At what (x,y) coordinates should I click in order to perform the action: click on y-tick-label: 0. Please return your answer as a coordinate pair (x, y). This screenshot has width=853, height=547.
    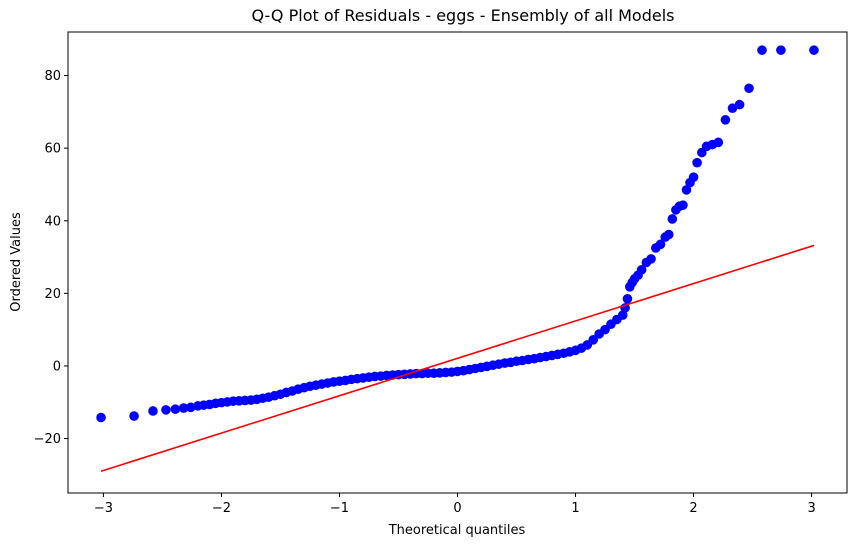
    Looking at the image, I should click on (57, 366).